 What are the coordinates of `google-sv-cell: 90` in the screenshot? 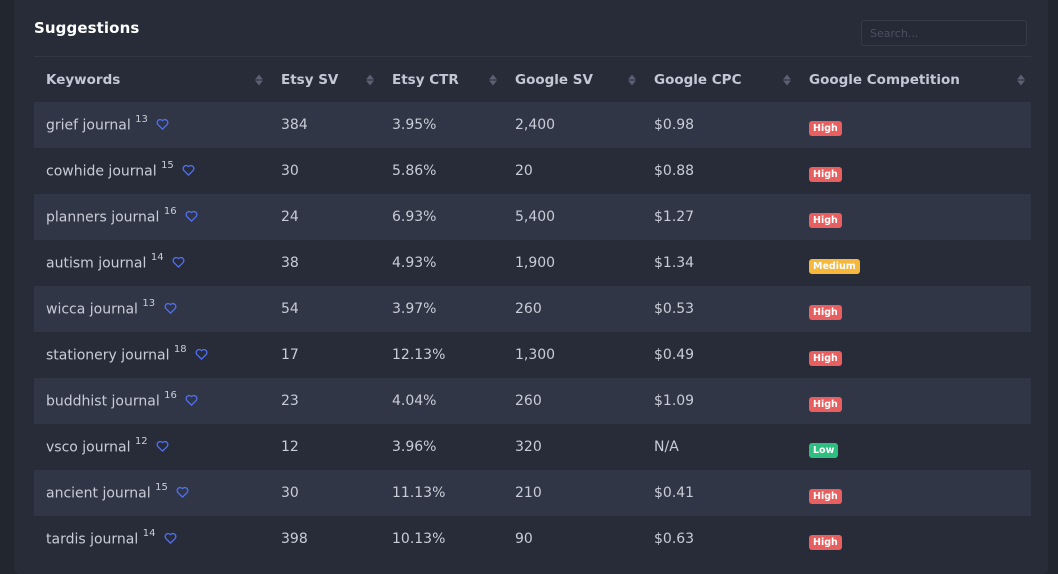 It's located at (572, 539).